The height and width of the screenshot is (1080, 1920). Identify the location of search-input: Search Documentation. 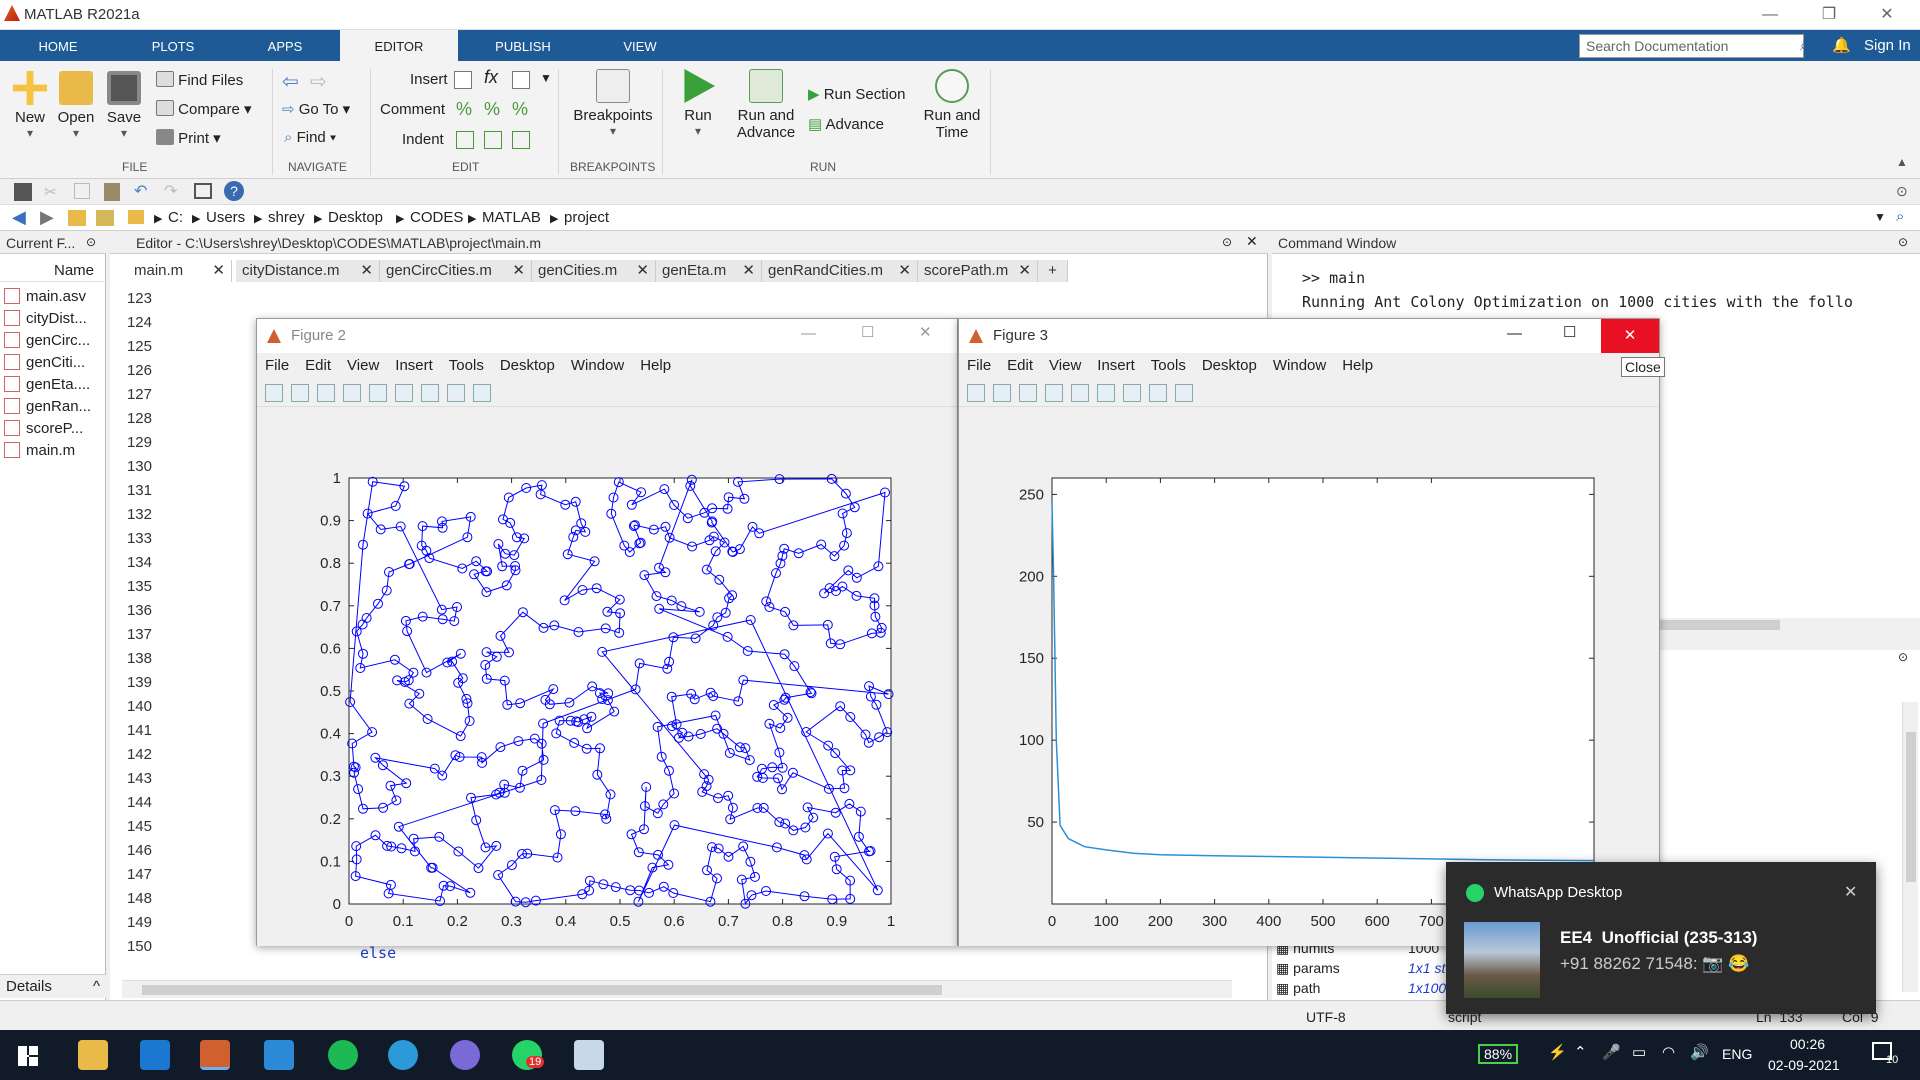
(1691, 46).